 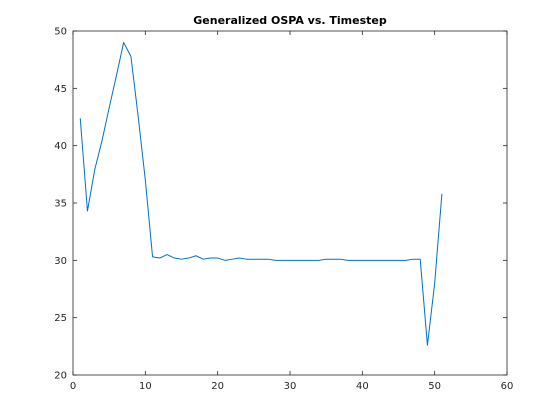 I want to click on y-tick-label: 25, so click(x=60, y=318).